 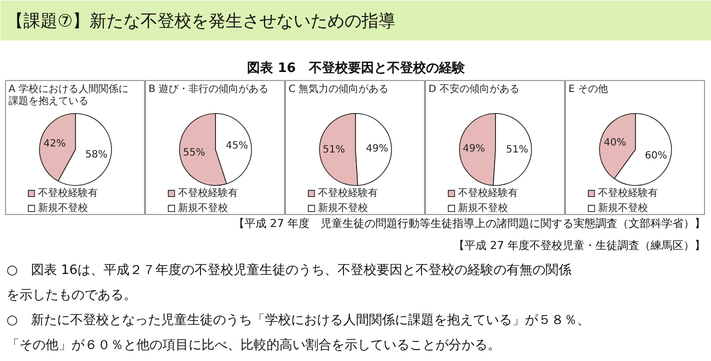 I want to click on data-label: 42%, so click(x=54, y=144).